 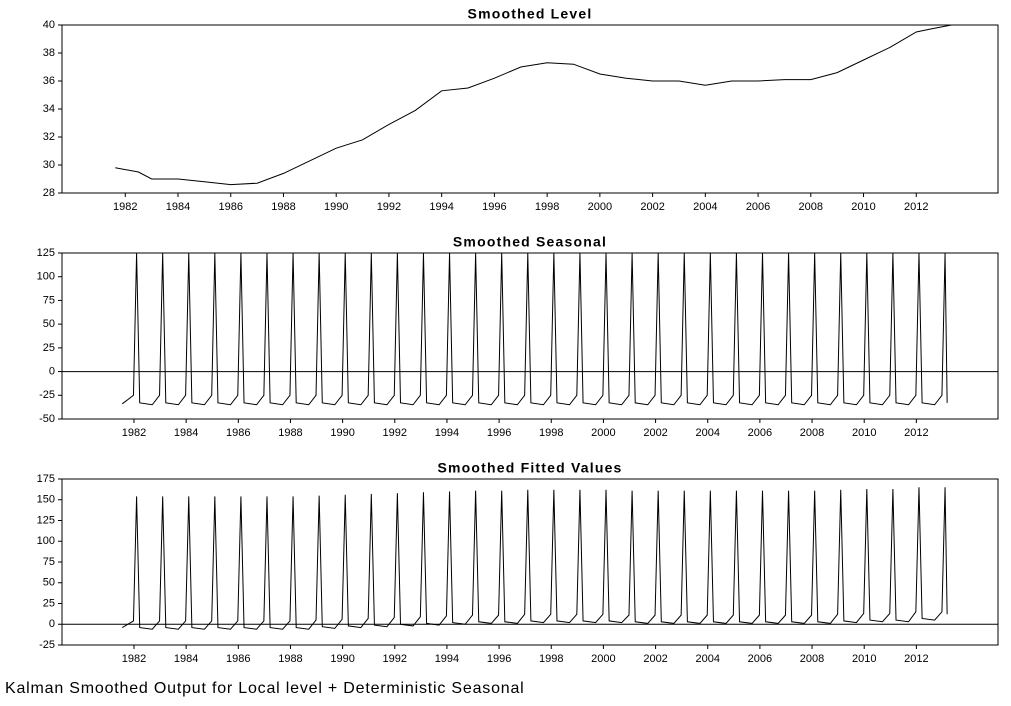 I want to click on y-tick-label: 150, so click(x=46, y=500).